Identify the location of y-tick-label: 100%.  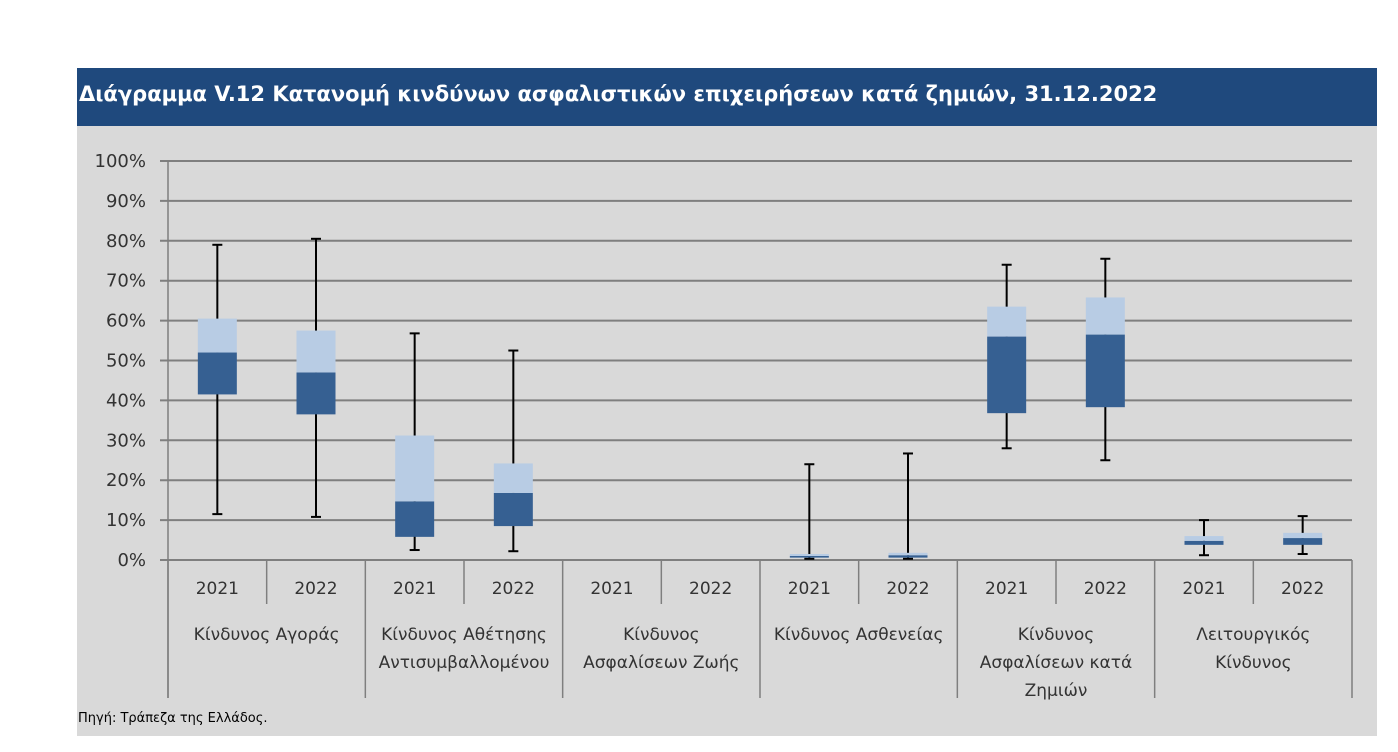
(120, 161).